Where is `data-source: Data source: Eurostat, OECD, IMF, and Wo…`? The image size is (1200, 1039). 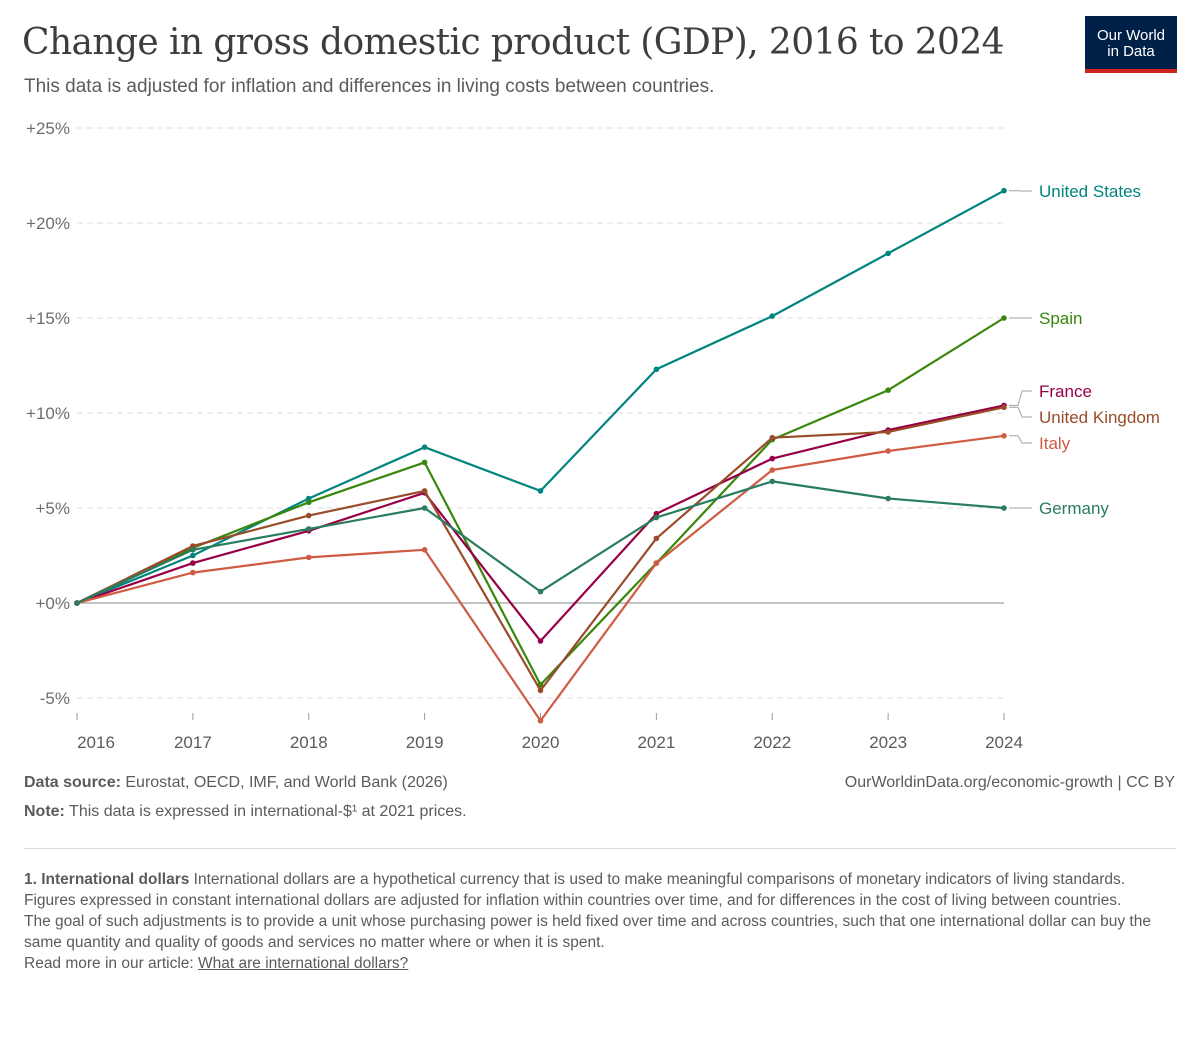 data-source: Data source: Eurostat, OECD, IMF, and Wo… is located at coordinates (236, 782).